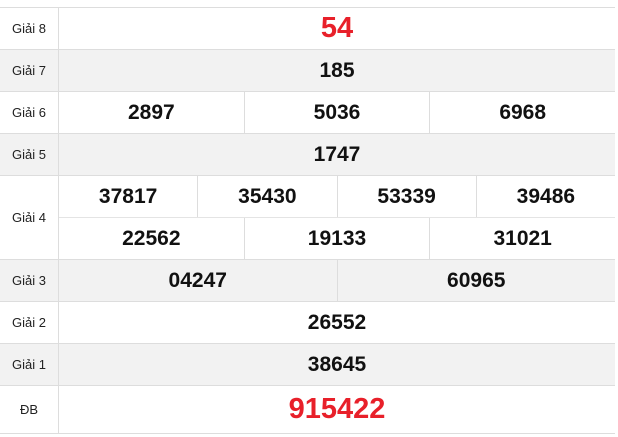 This screenshot has height=437, width=618. I want to click on prize-line: 54, so click(337, 28).